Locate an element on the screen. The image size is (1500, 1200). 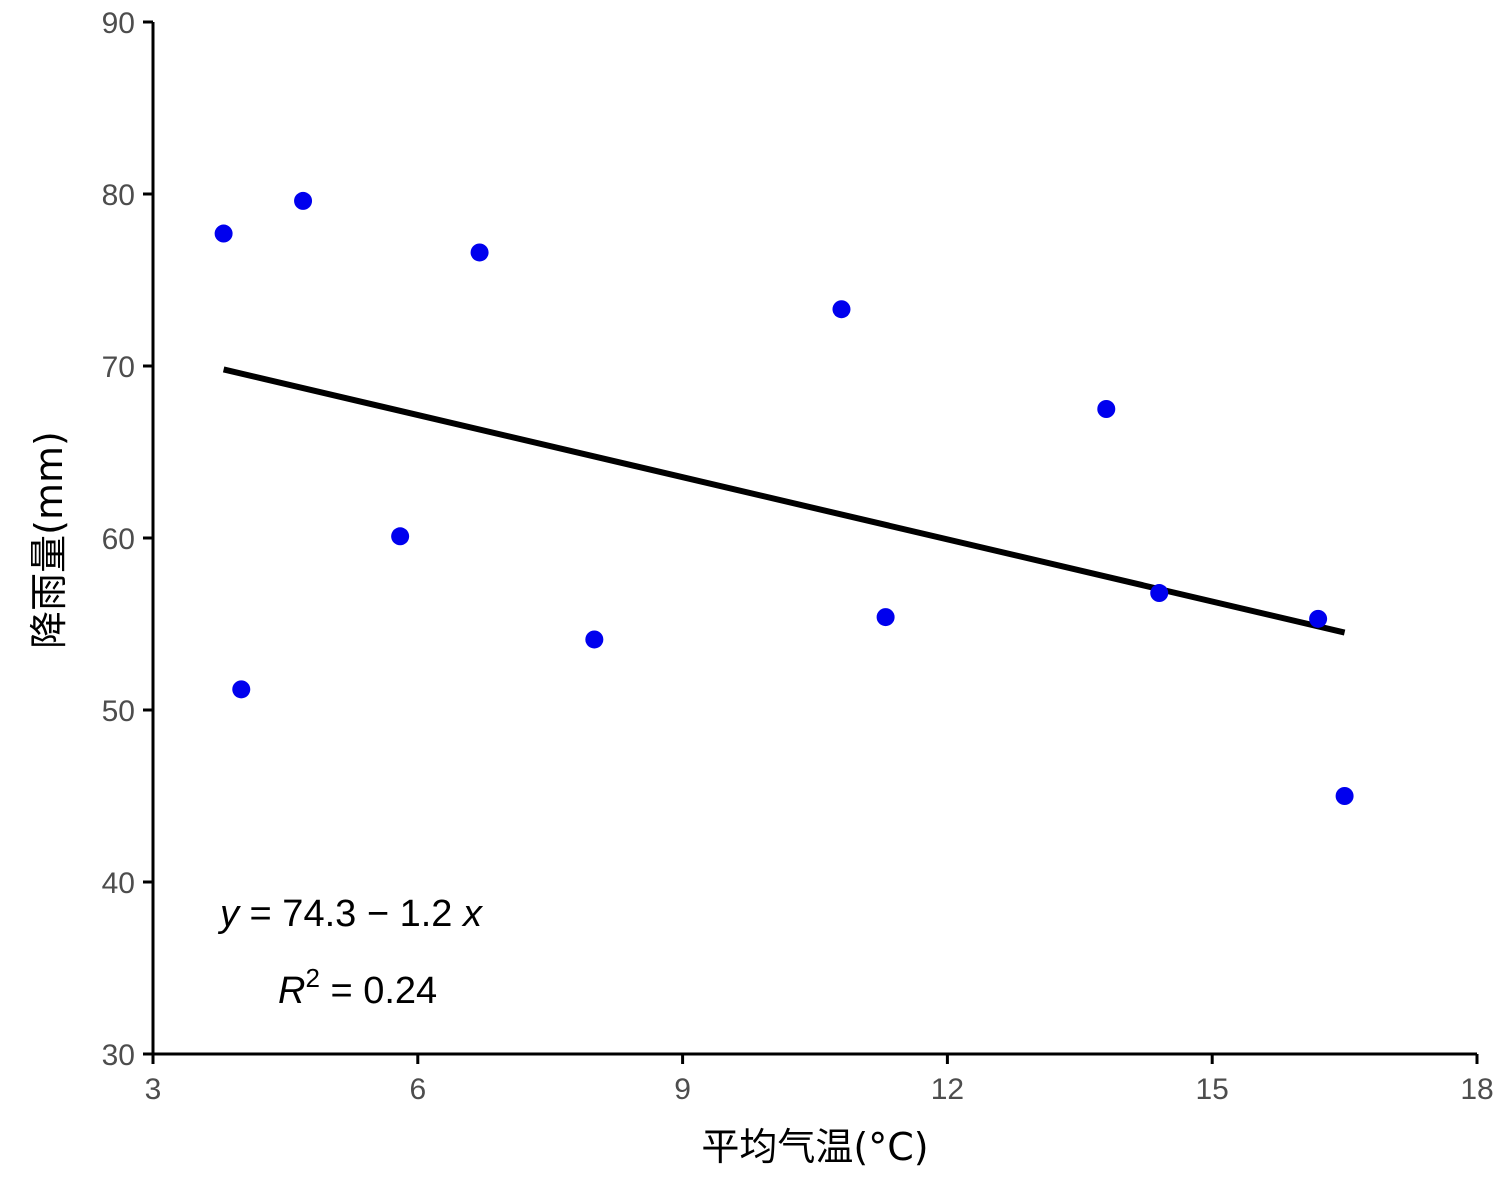
y-tick-label: 60 is located at coordinates (118, 539).